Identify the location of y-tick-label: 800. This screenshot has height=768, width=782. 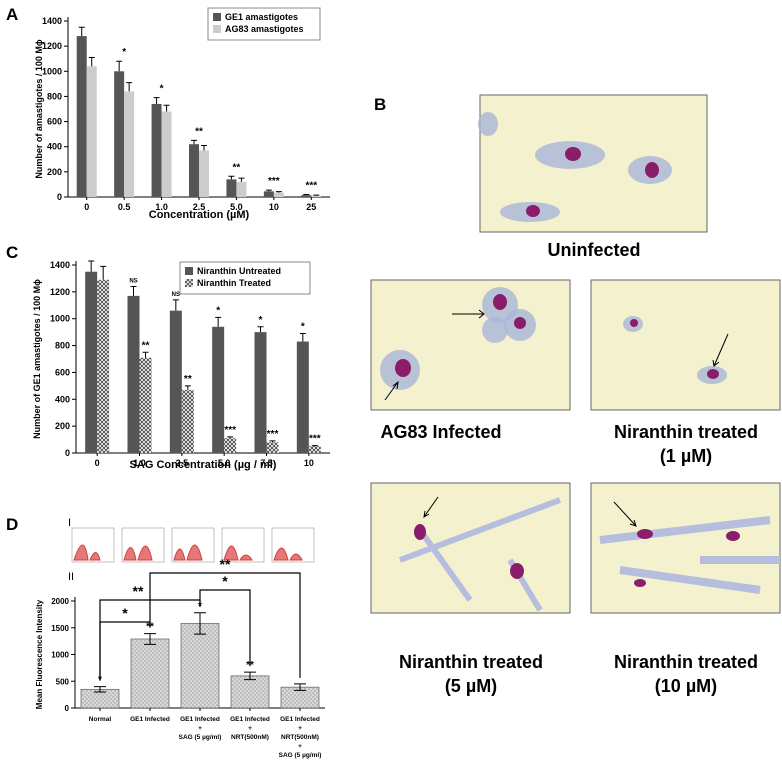
(62, 346).